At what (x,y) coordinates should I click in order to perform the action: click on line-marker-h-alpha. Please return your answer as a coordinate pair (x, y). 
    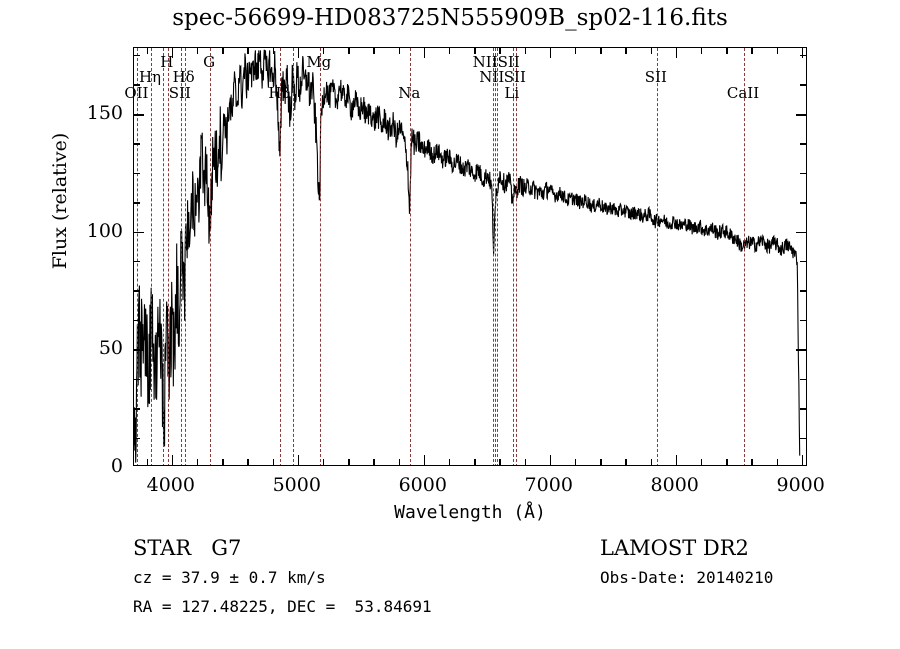
    Looking at the image, I should click on (495, 256).